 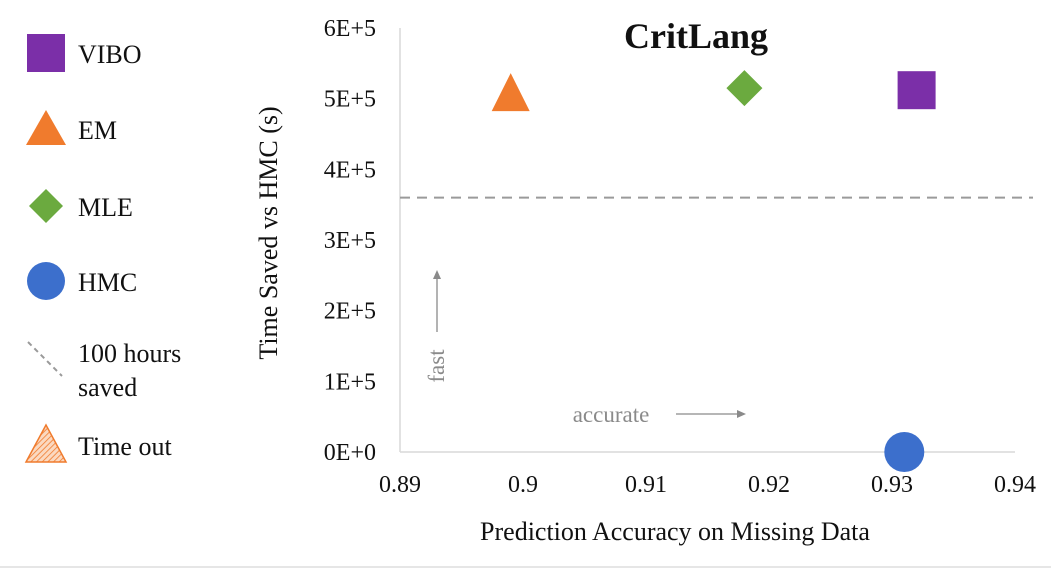 What do you see at coordinates (904, 452) in the screenshot?
I see `point-hmc` at bounding box center [904, 452].